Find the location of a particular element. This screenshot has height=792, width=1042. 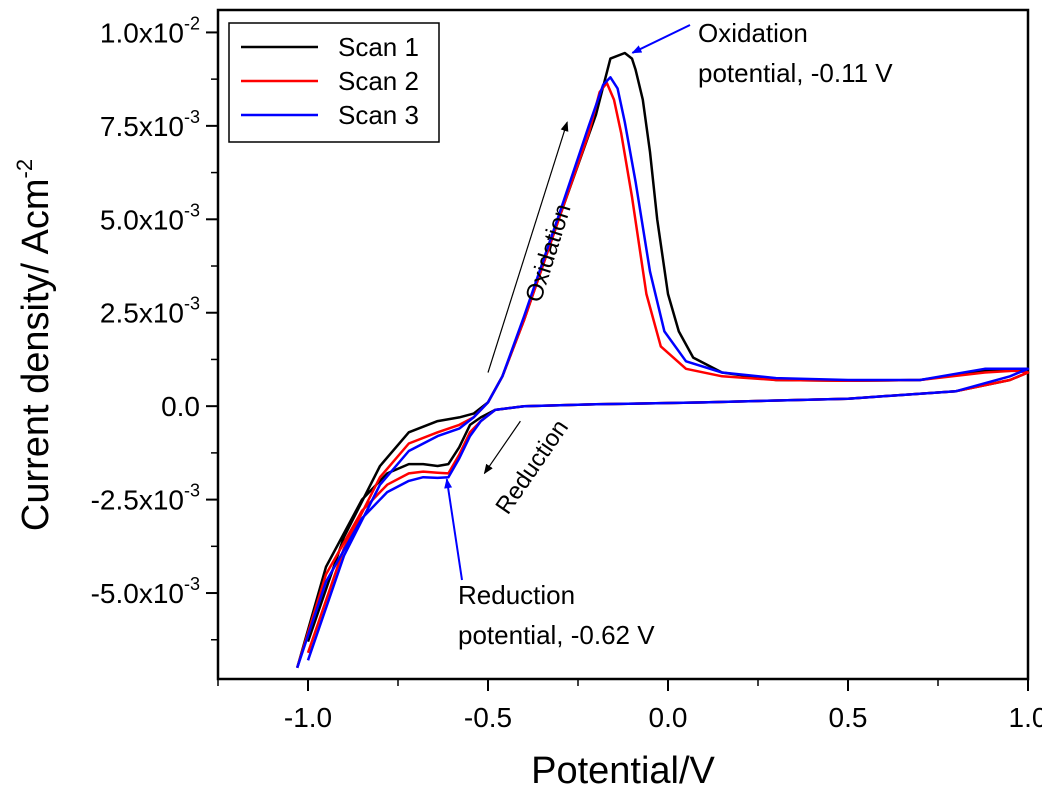

y-tick-label-2: 5.0x10⁻³ is located at coordinates (150, 217).